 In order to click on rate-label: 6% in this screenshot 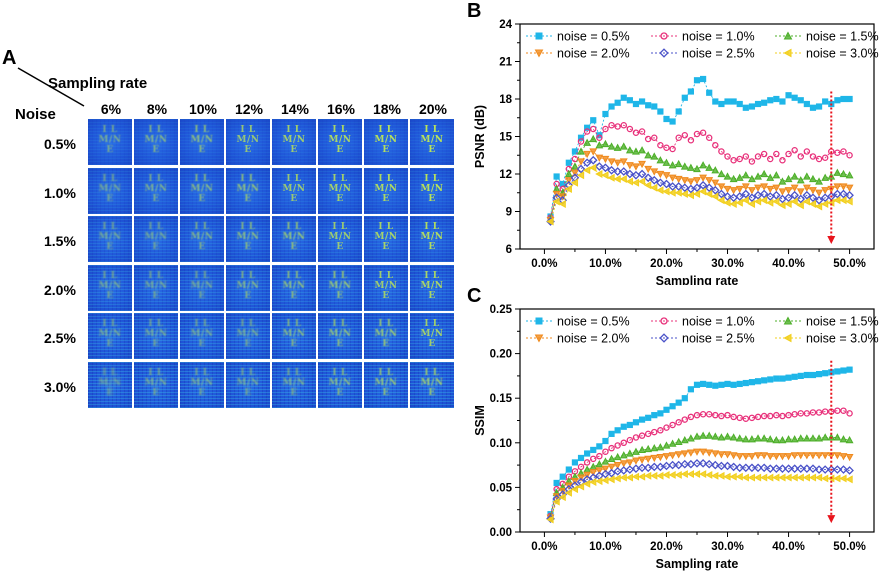, I will do `click(111, 109)`.